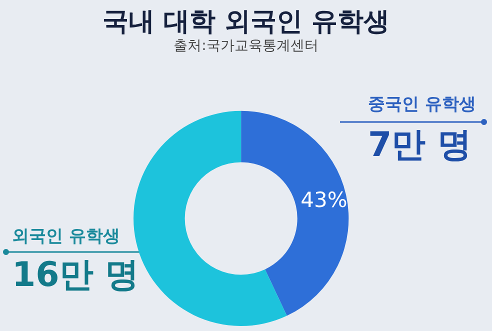 This screenshot has height=331, width=492. Describe the element at coordinates (246, 46) in the screenshot. I see `chart-subtitle: 출처:국가교육통계센터` at that location.